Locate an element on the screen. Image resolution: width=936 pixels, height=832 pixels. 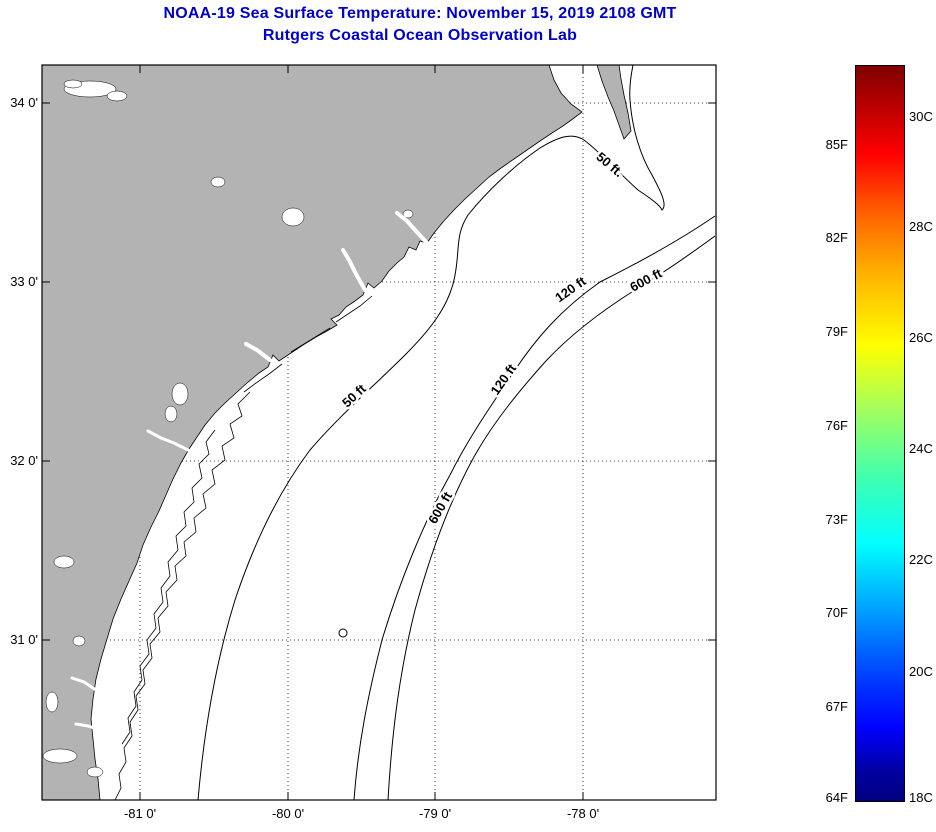
colorbar-f-label: 76F is located at coordinates (836, 425).